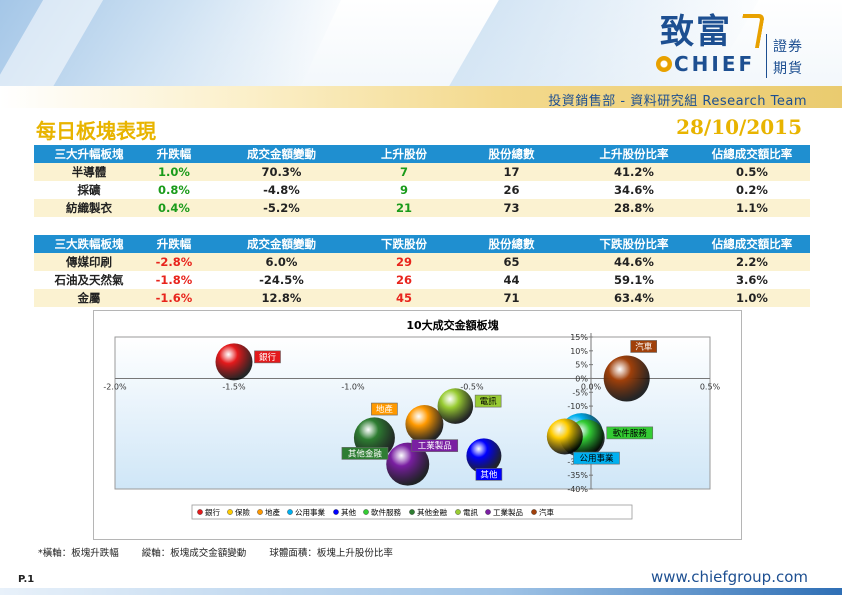 The image size is (842, 595). Describe the element at coordinates (788, 69) in the screenshot. I see `logo-sub-futures: 期貨` at that location.